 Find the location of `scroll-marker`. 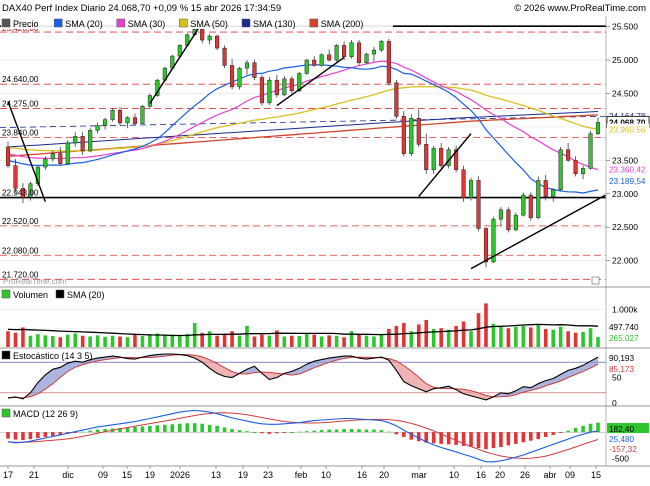

scroll-marker is located at coordinates (595, 280).